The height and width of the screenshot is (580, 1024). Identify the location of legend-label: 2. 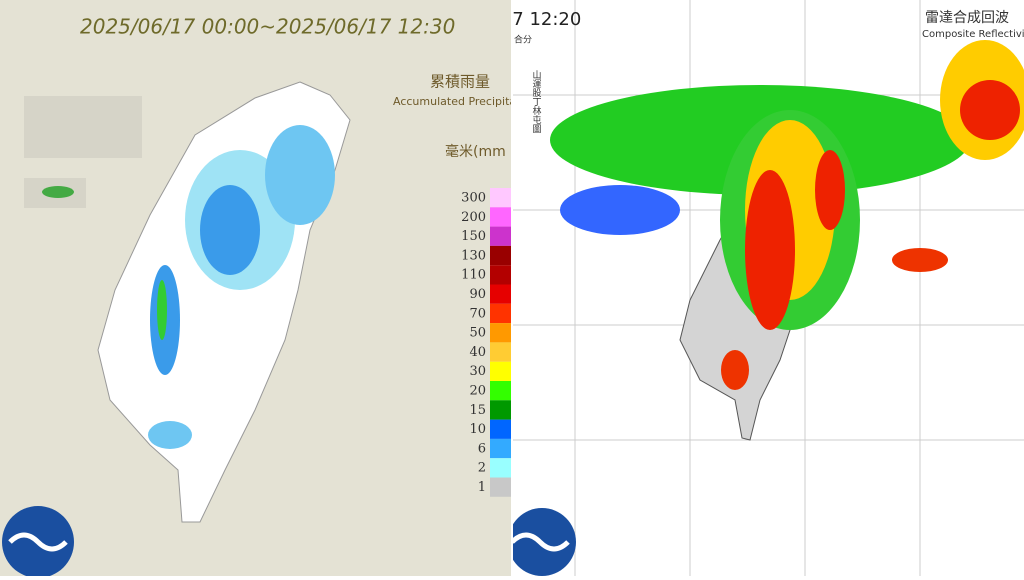
(482, 468).